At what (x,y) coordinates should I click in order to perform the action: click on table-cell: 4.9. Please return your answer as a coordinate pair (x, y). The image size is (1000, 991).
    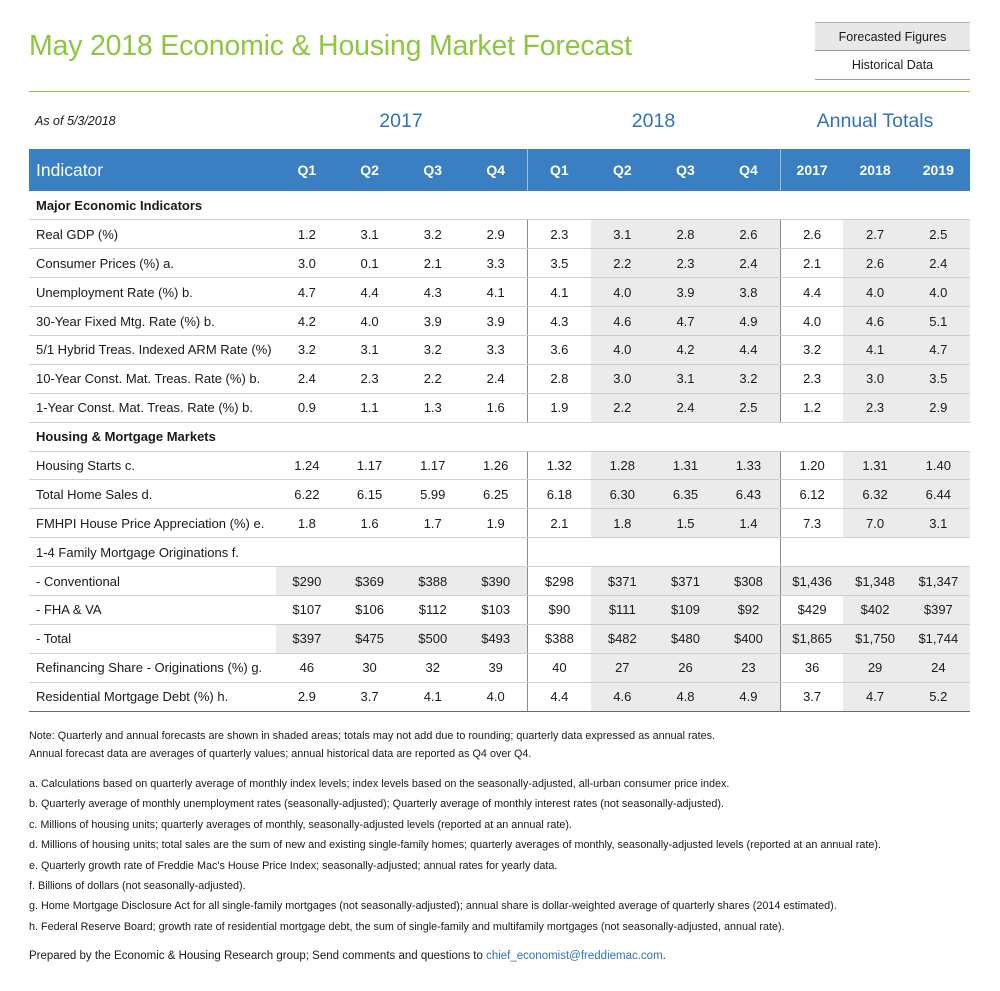
    Looking at the image, I should click on (749, 697).